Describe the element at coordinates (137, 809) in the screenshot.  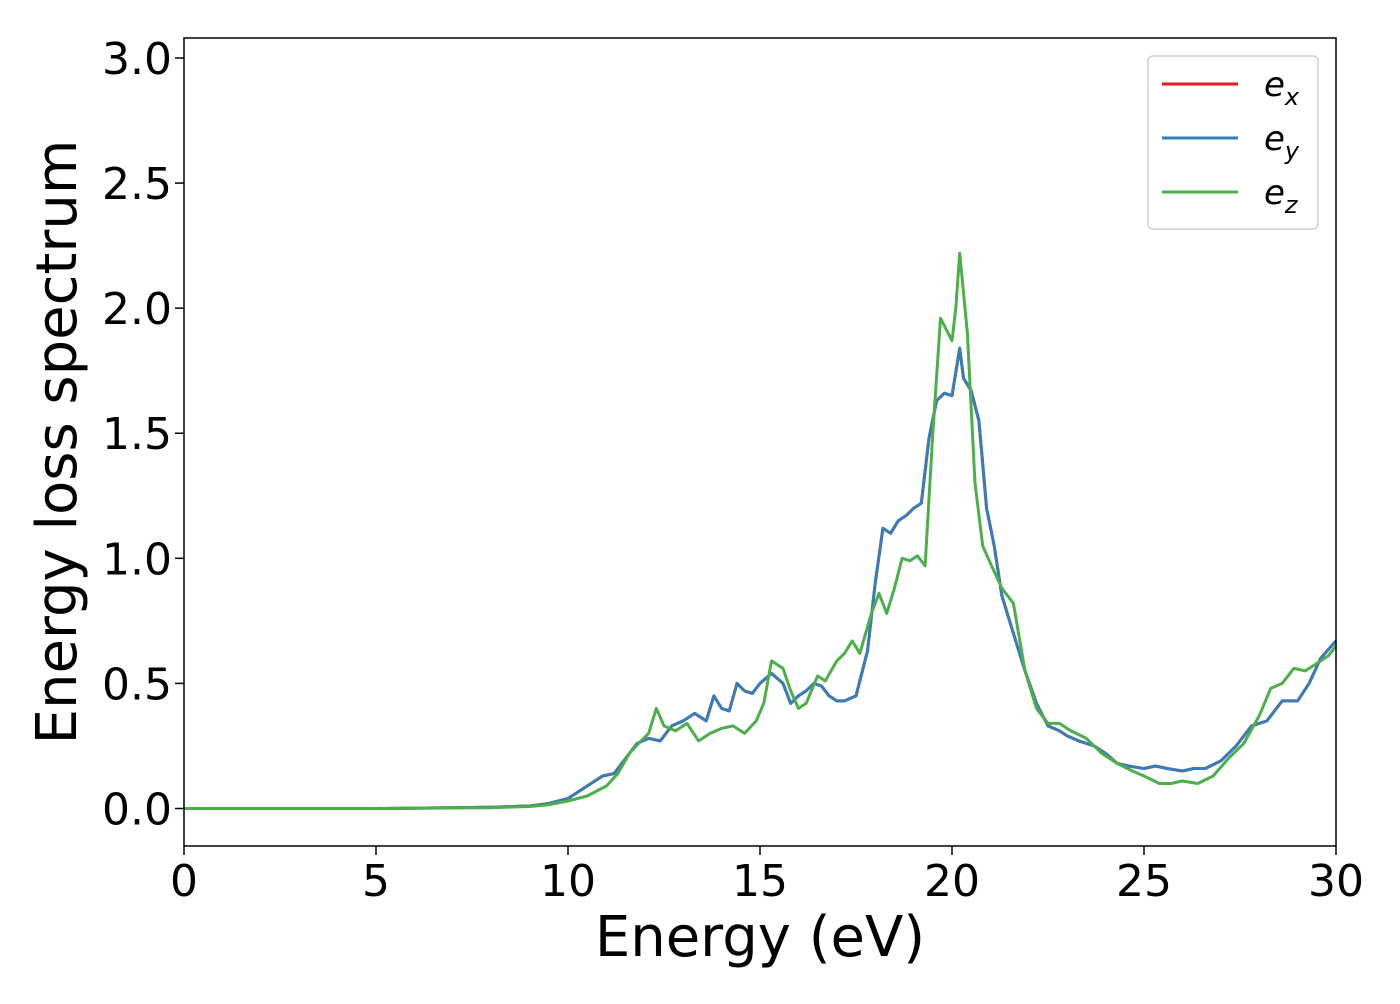
I see `y-tick-label: 0.0` at that location.